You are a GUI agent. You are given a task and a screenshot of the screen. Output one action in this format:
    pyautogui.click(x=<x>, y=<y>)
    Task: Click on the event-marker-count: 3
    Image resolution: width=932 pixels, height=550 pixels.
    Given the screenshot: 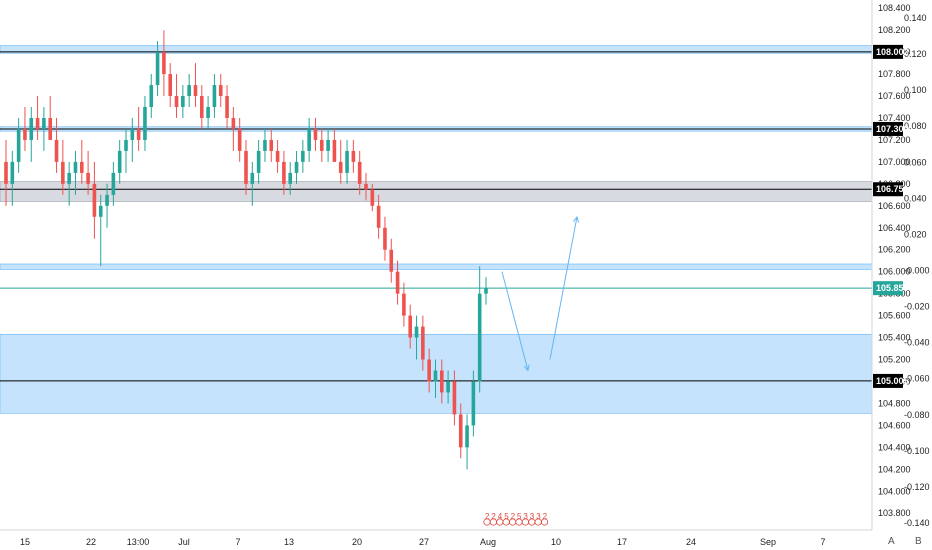 What is the action you would take?
    pyautogui.click(x=538, y=516)
    